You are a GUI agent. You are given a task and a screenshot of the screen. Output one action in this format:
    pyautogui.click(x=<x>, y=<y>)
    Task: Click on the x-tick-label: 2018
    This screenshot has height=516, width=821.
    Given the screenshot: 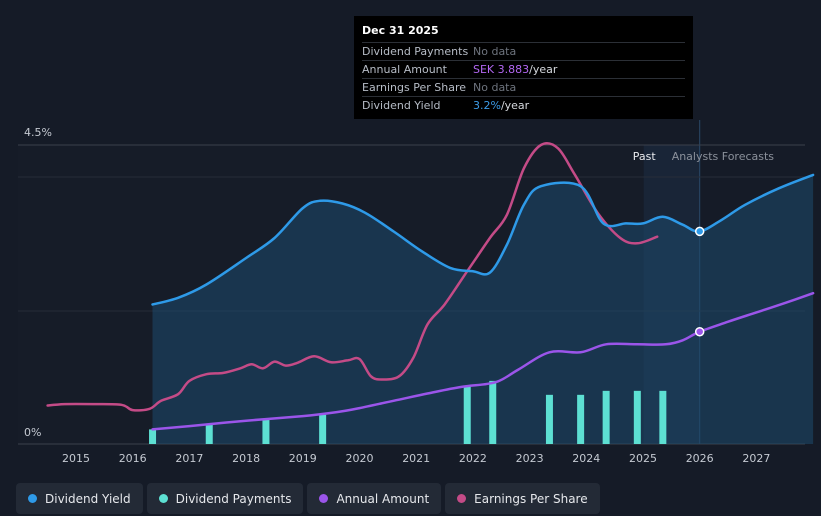 What is the action you would take?
    pyautogui.click(x=246, y=458)
    